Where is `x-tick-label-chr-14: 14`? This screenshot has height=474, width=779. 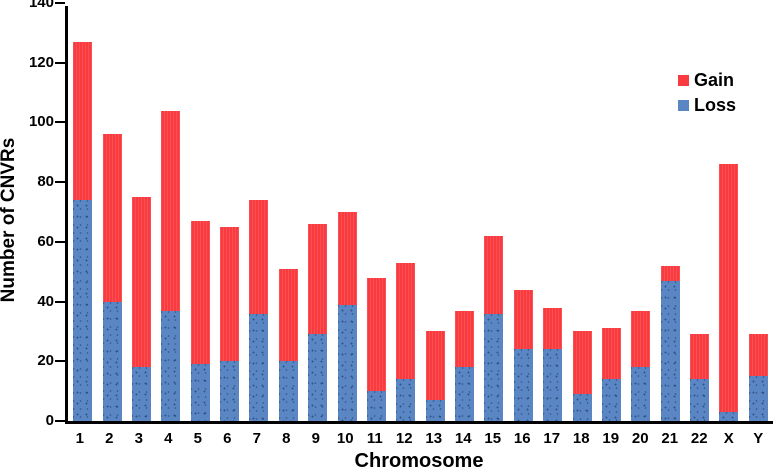
x-tick-label-chr-14: 14 is located at coordinates (463, 438).